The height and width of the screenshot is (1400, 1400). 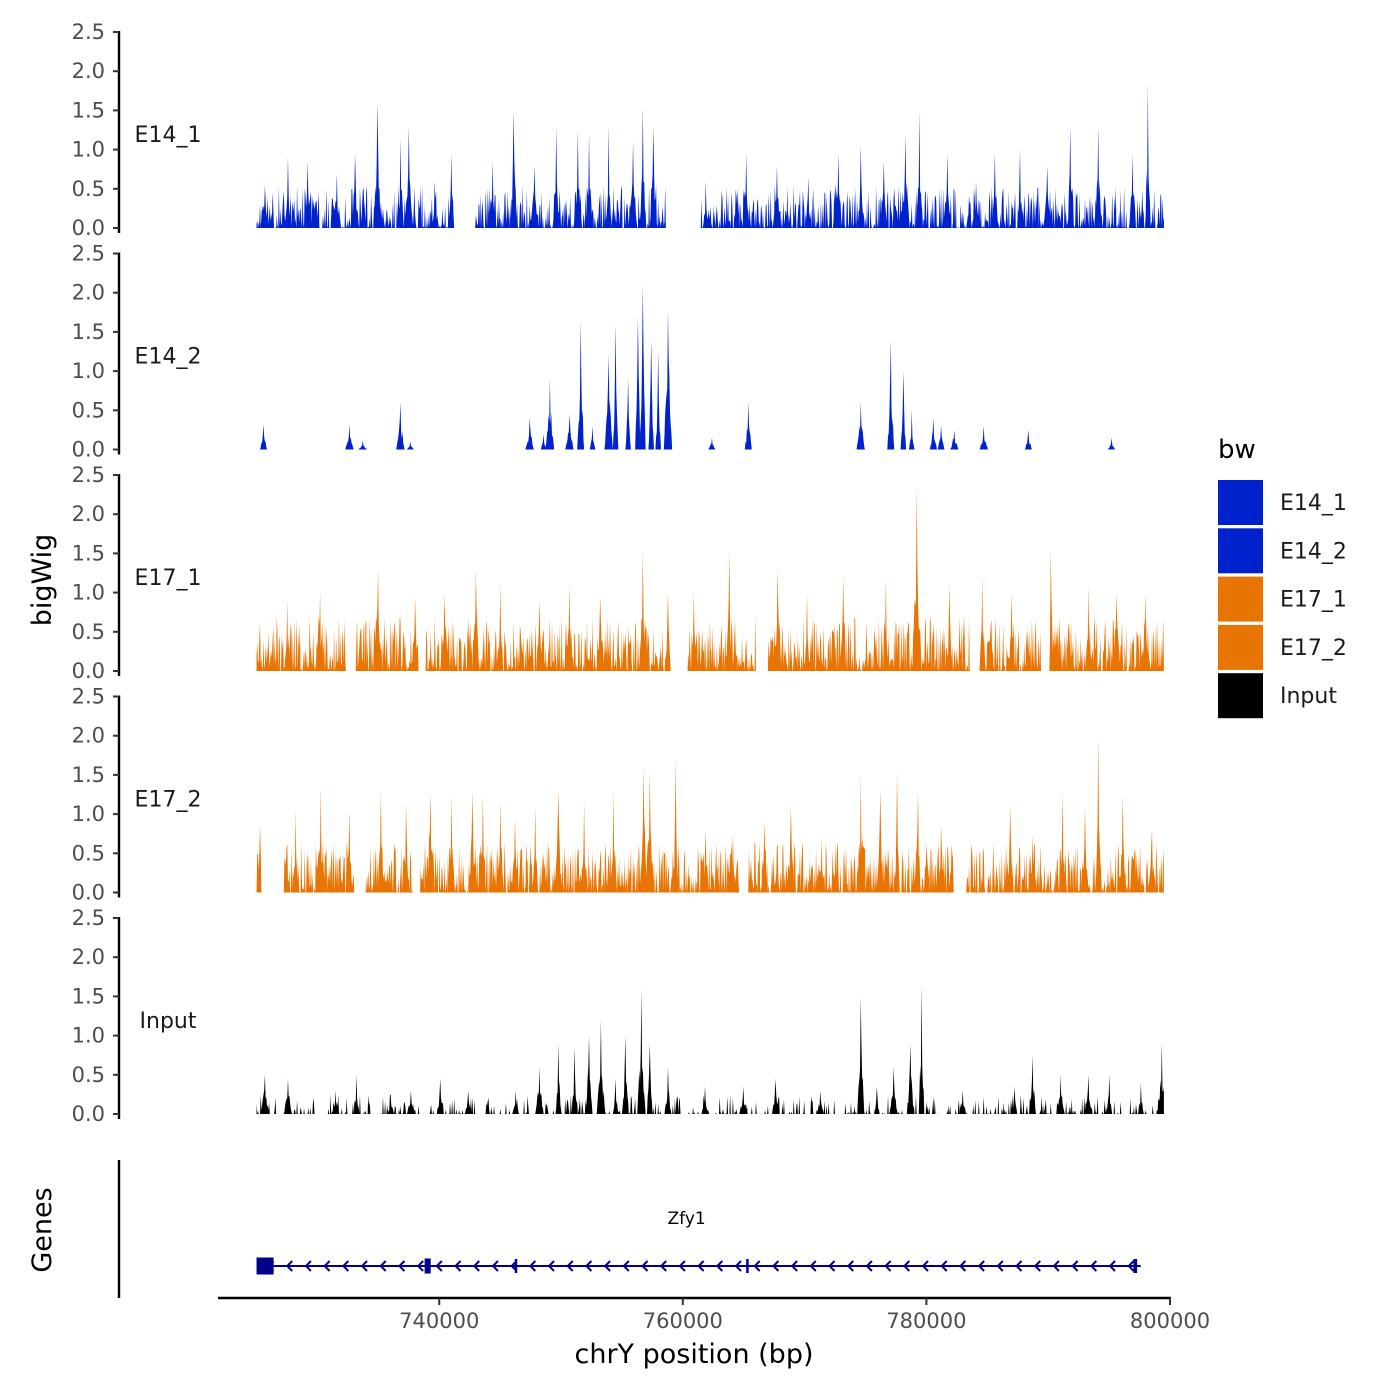 I want to click on legend-label-E14_1: E14_1, so click(x=1313, y=503).